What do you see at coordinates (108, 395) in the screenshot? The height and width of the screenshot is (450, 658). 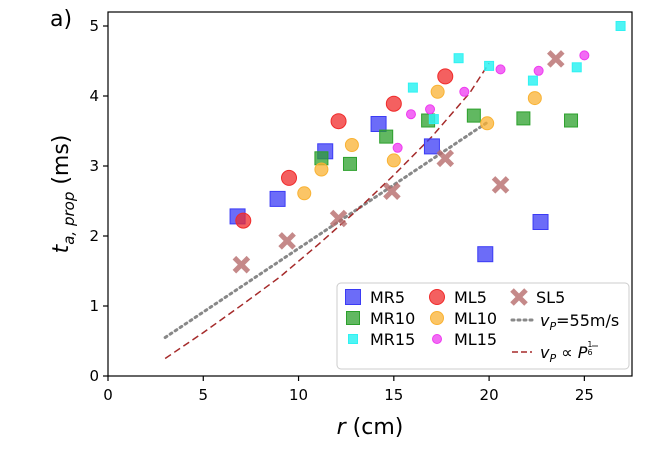 I see `x-tick-label: 0` at bounding box center [108, 395].